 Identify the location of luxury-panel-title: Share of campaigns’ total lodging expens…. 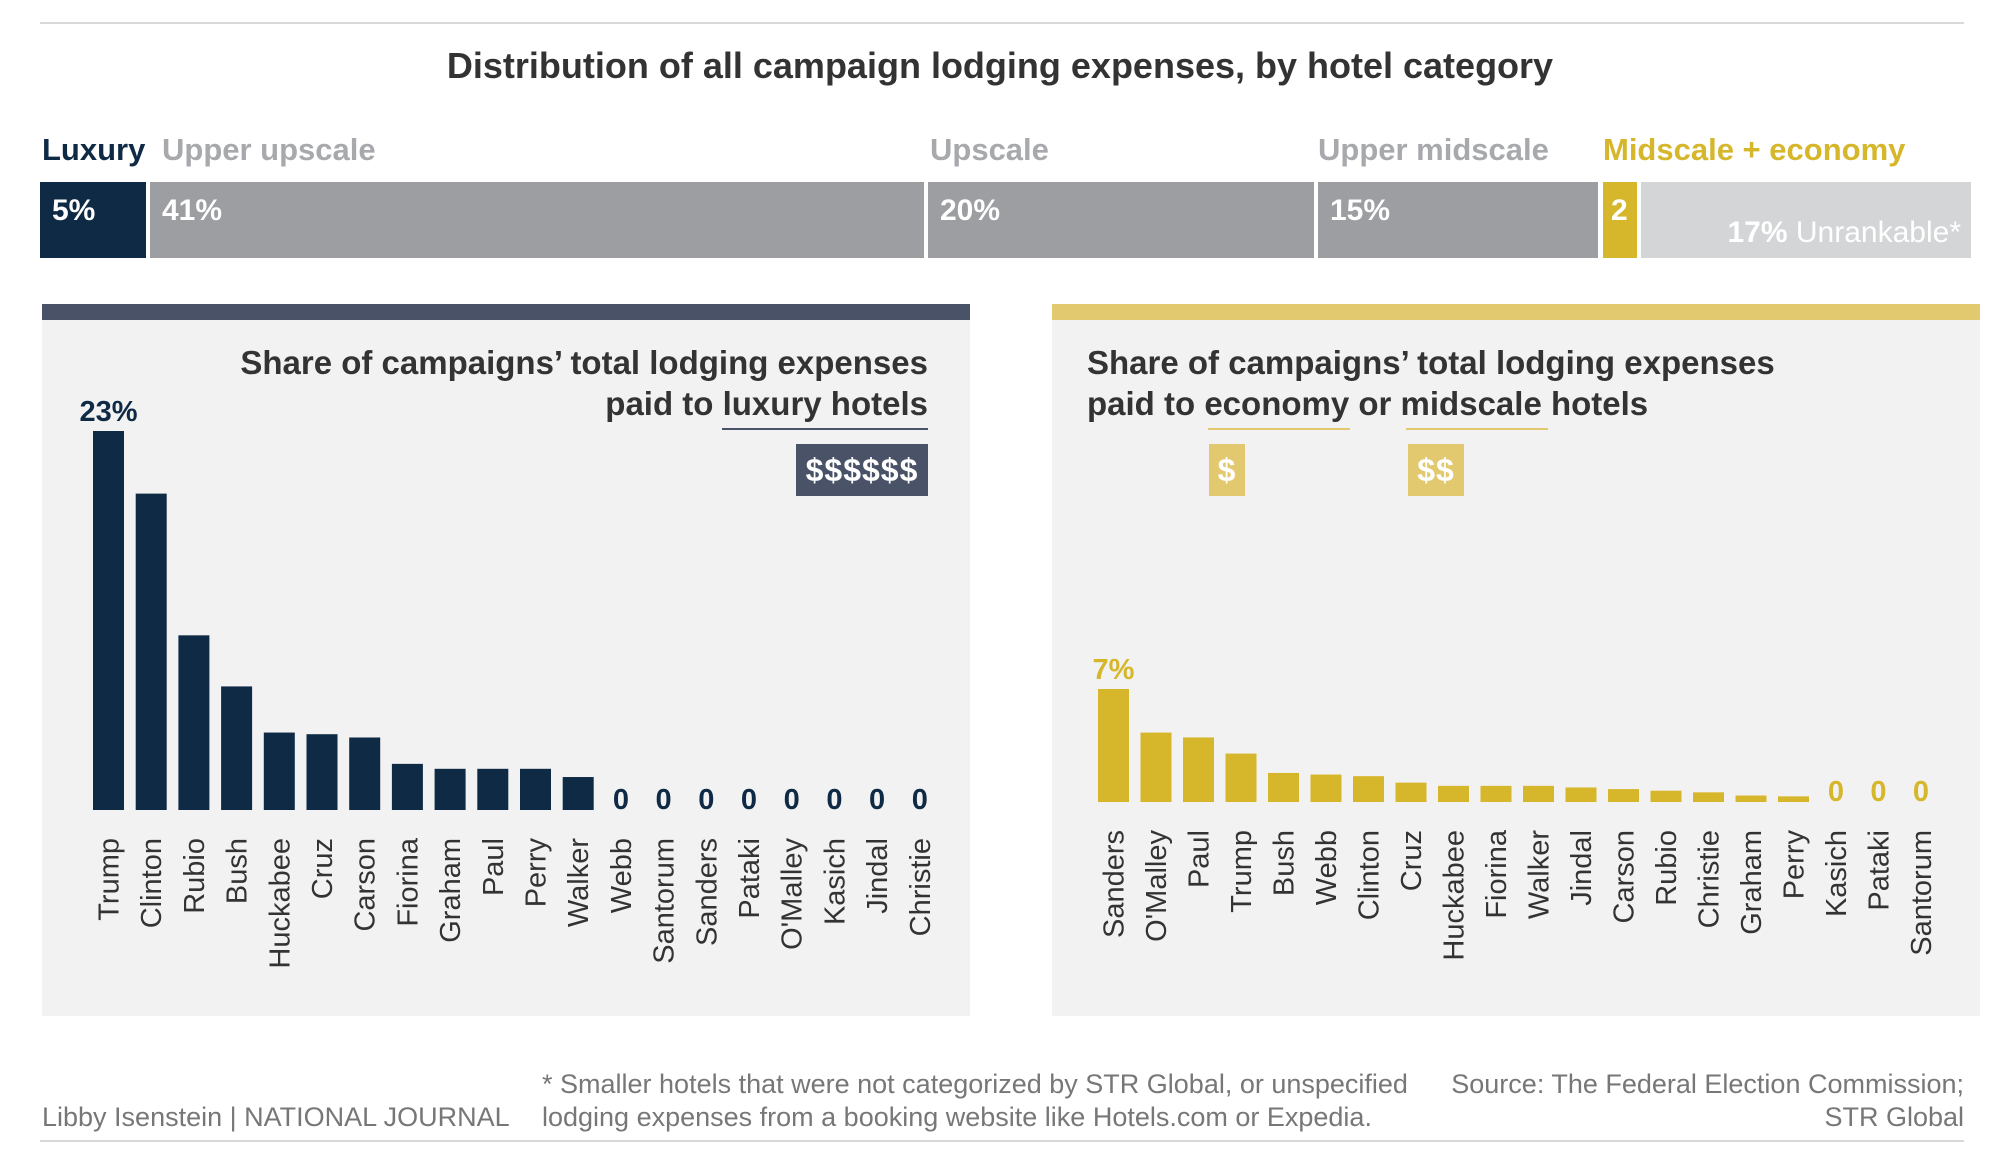
(584, 383).